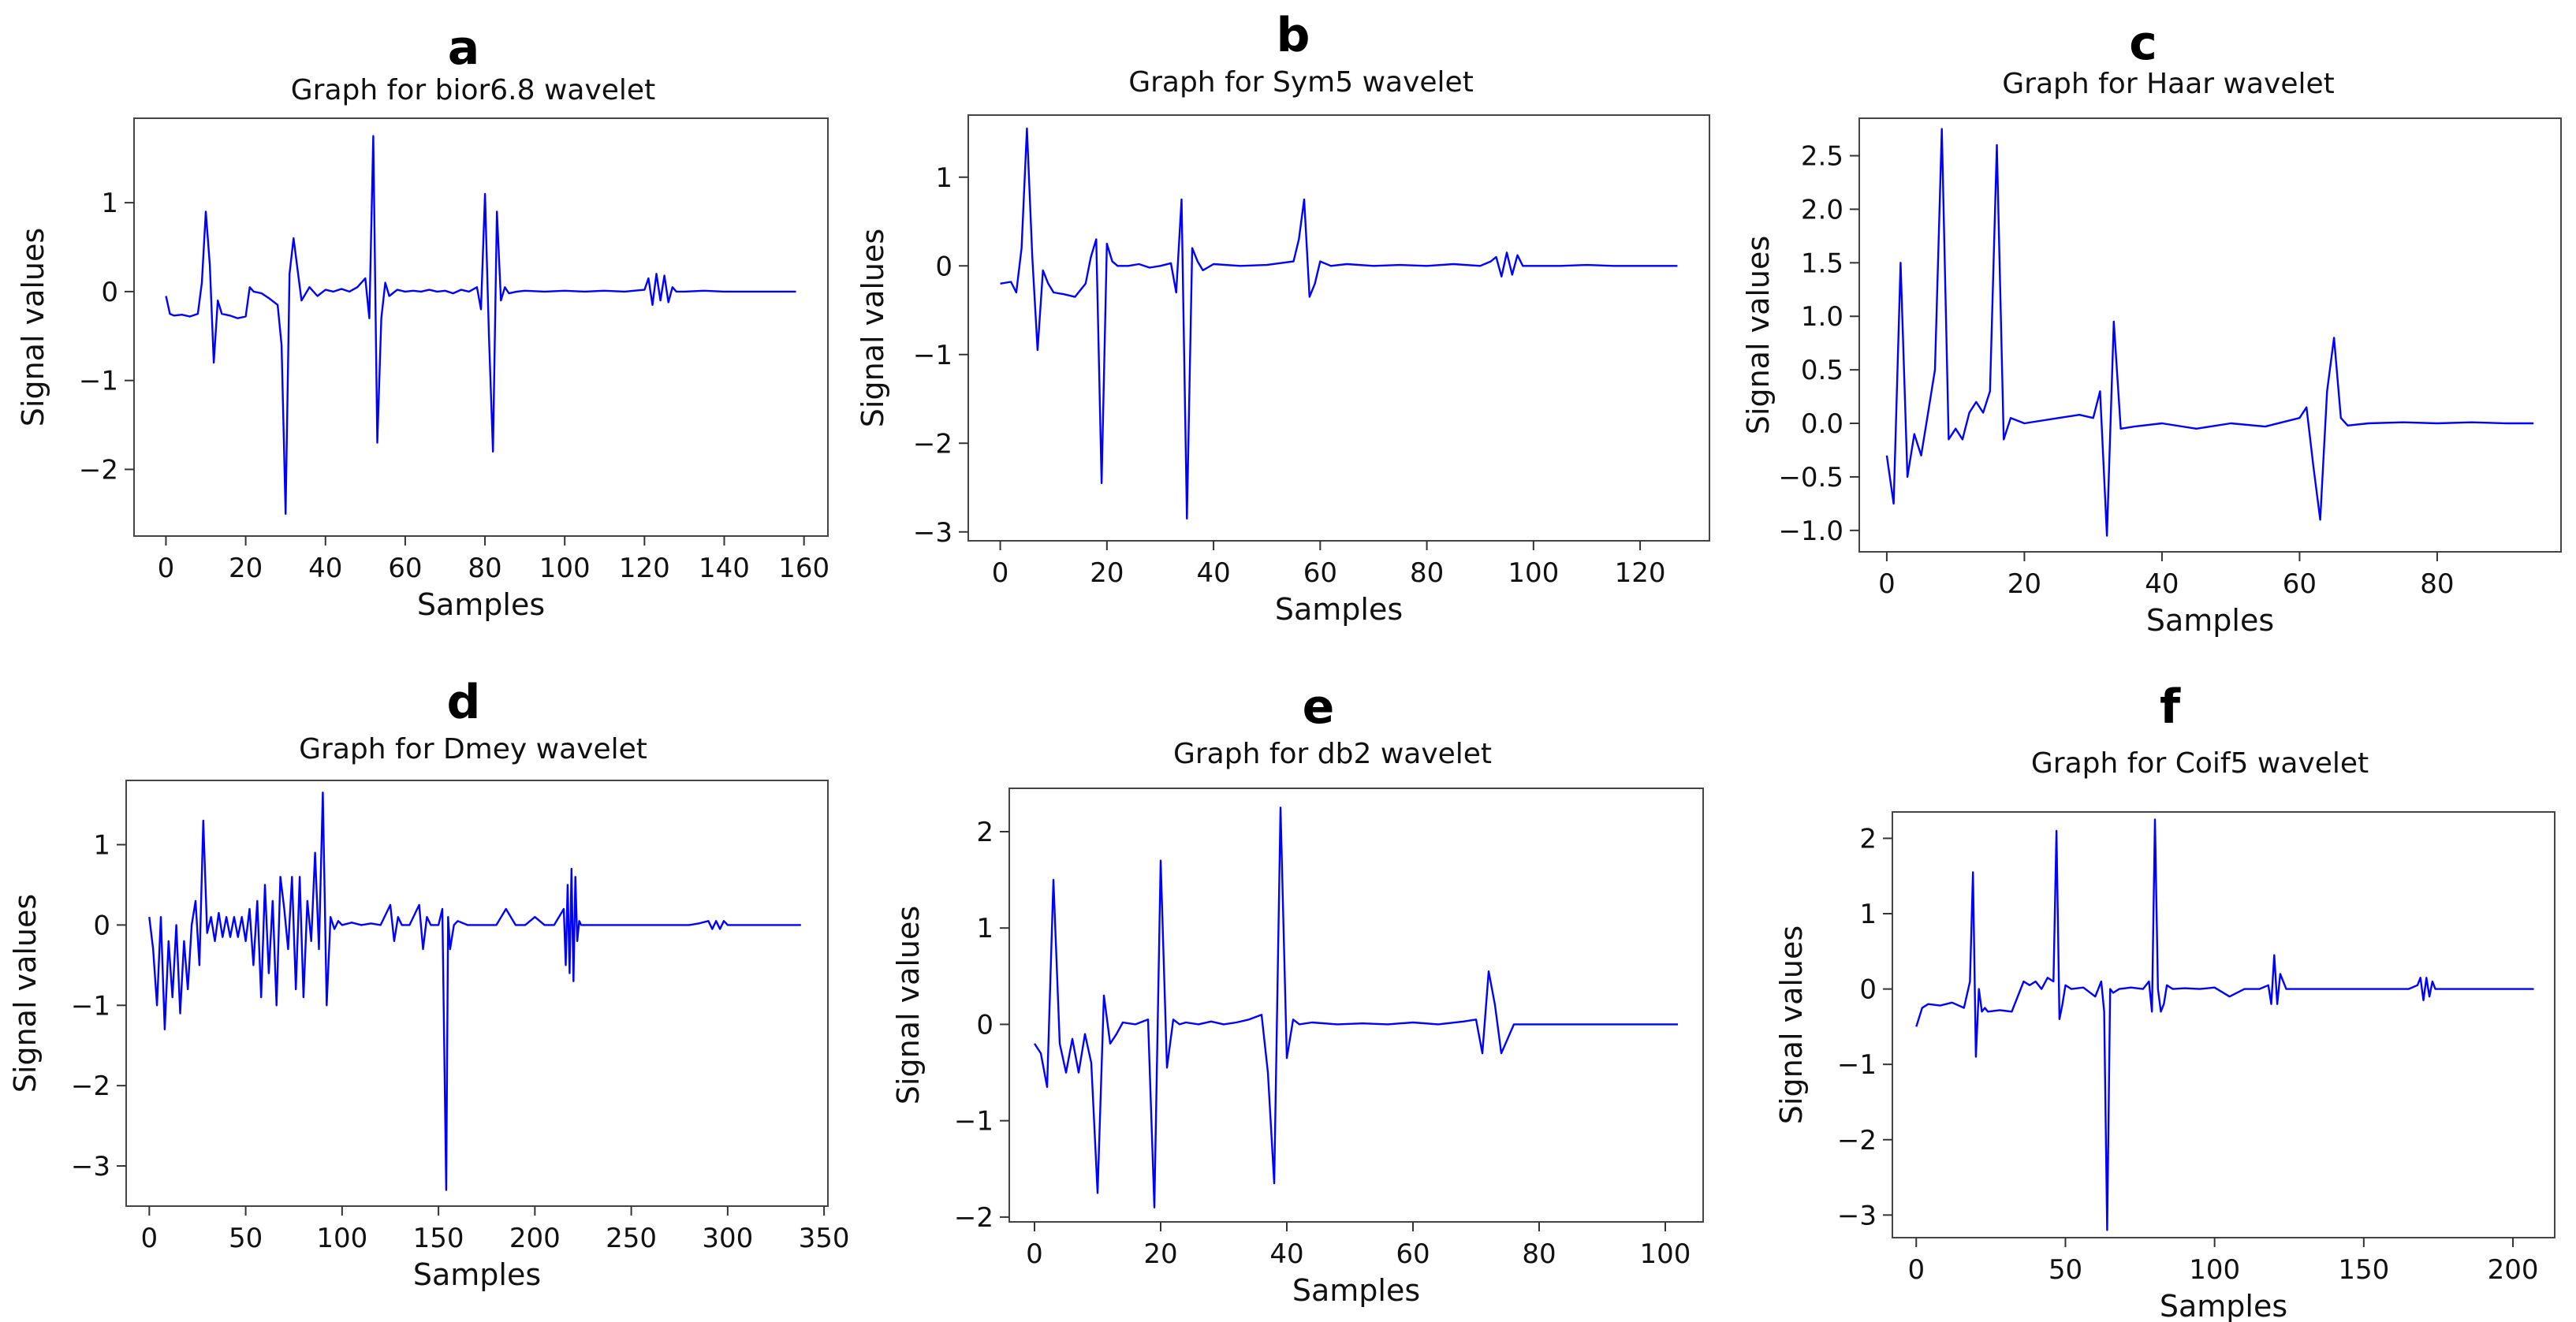  I want to click on x-tick-label: 300, so click(727, 1238).